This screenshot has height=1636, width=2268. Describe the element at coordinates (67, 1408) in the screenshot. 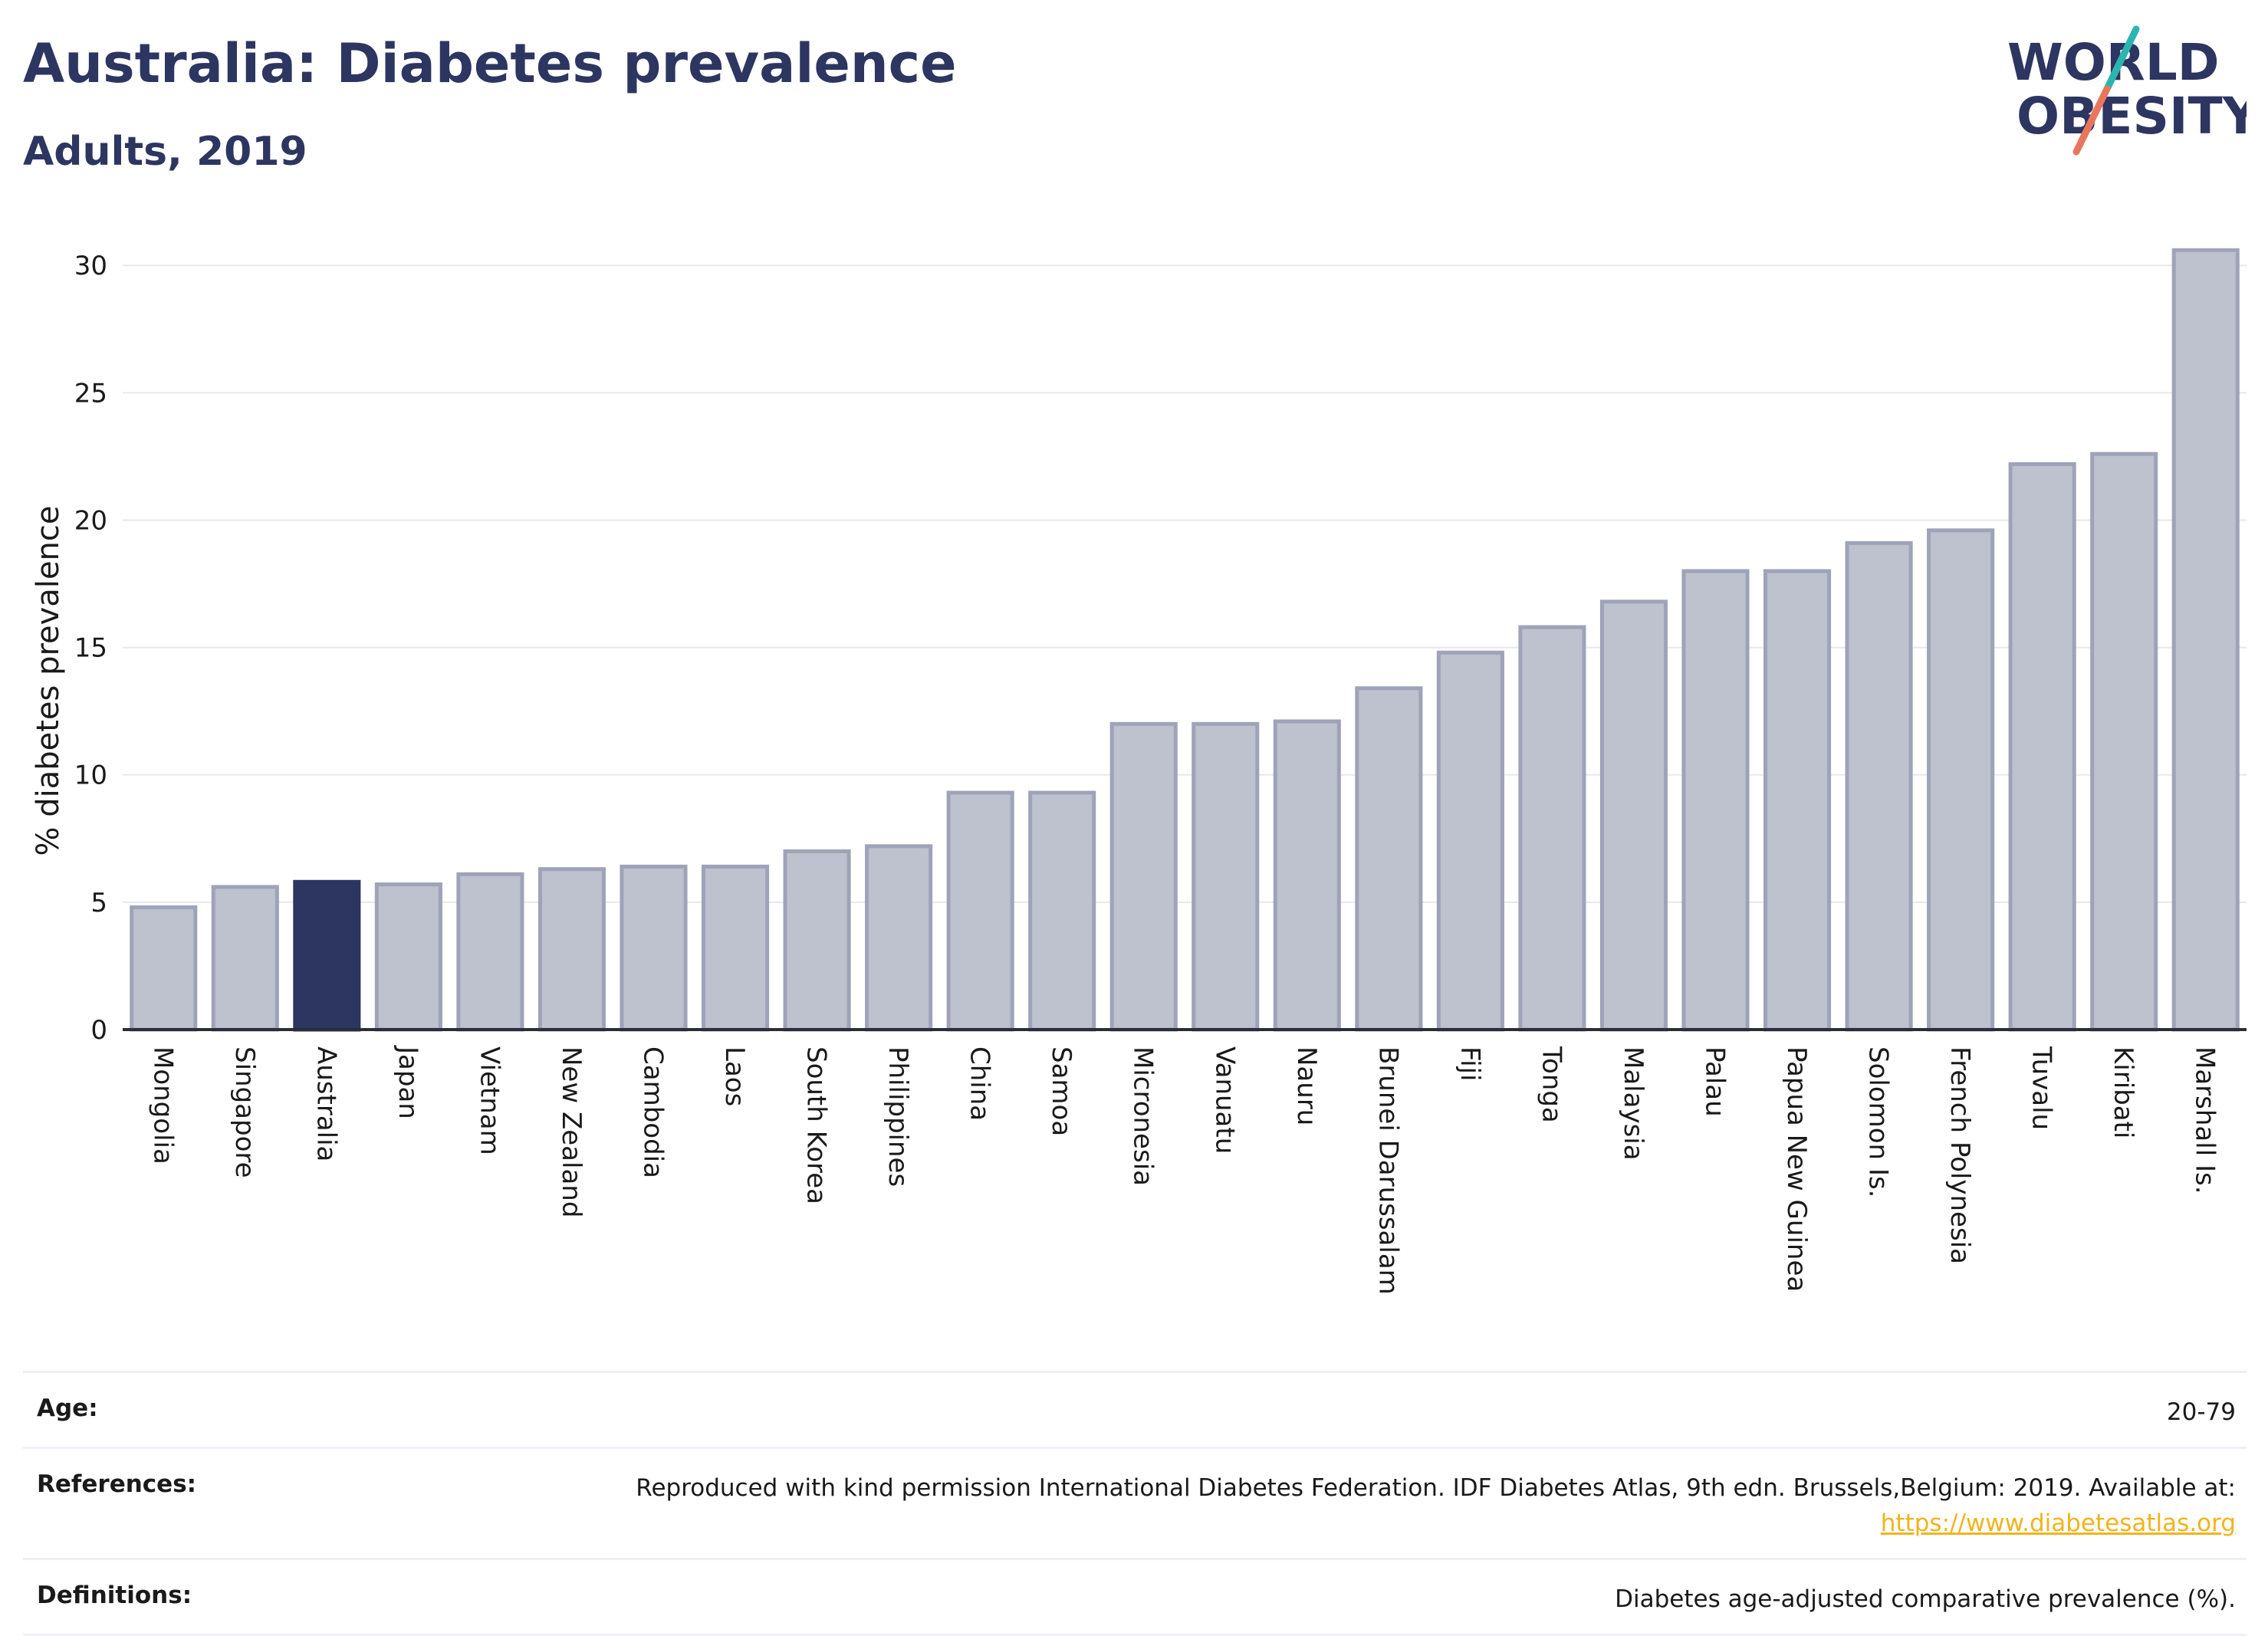

I see `age-label: Age:` at that location.